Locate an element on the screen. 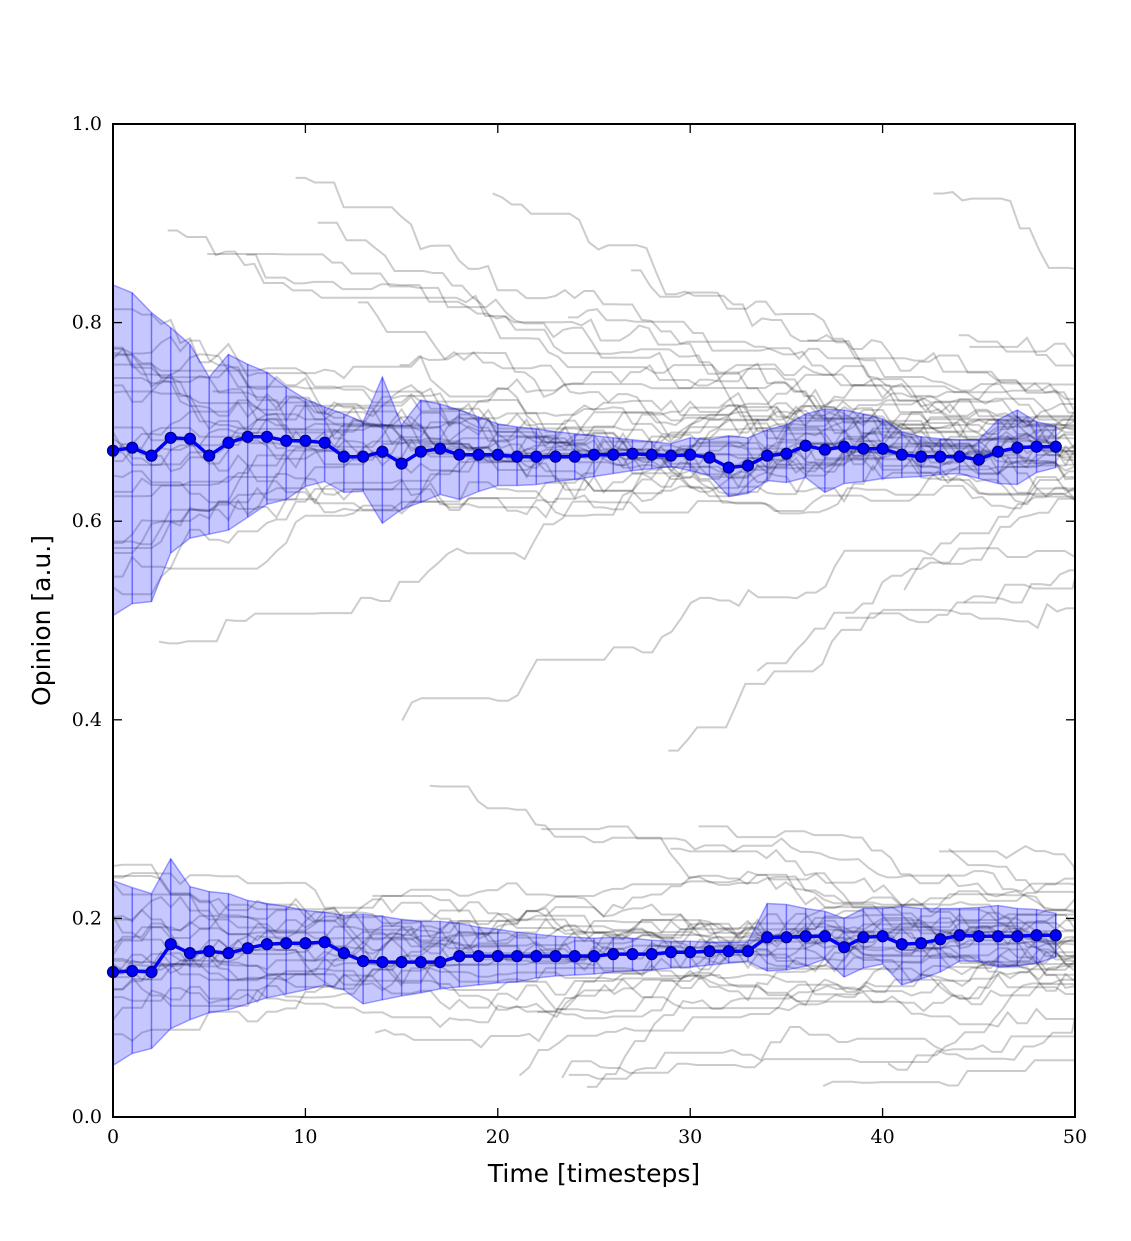 Image resolution: width=1131 pixels, height=1241 pixels. y-tick-label: 0.2 is located at coordinates (87, 918).